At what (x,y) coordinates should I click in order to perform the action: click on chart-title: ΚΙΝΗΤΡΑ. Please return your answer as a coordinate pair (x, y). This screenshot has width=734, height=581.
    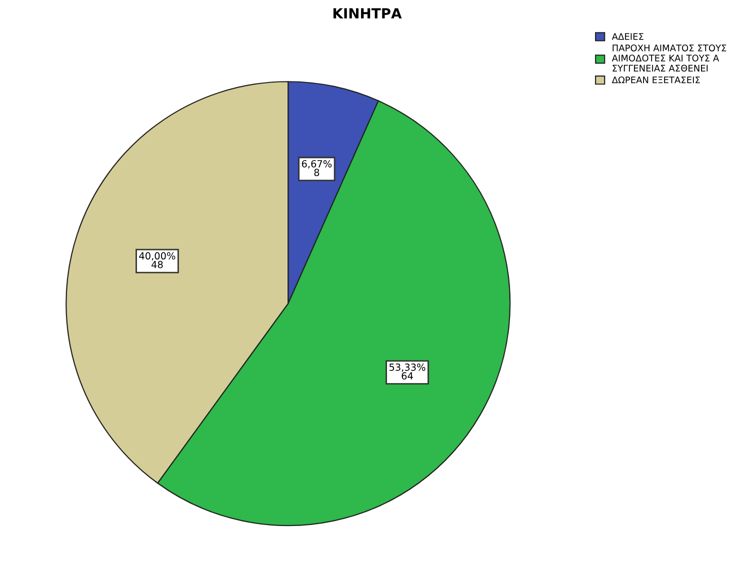
    Looking at the image, I should click on (367, 13).